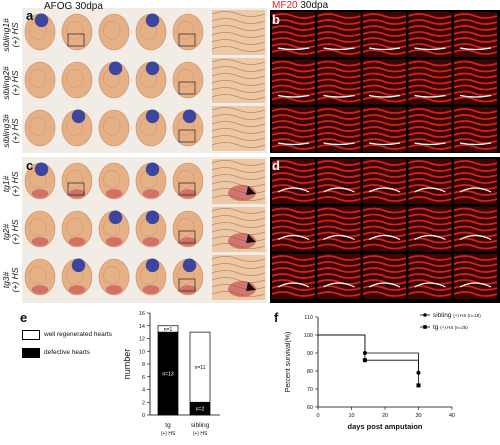 Image resolution: width=500 pixels, height=445 pixels. What do you see at coordinates (452, 416) in the screenshot?
I see `x-tick-label: 40` at bounding box center [452, 416].